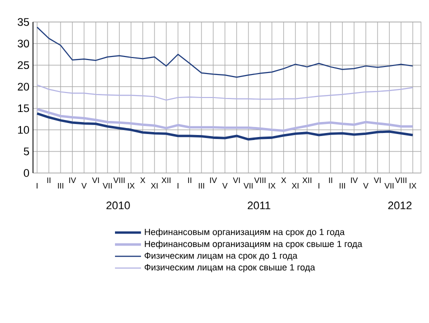 Image resolution: width=429 pixels, height=323 pixels. Describe the element at coordinates (24, 108) in the screenshot. I see `y-tick-label: 15` at that location.